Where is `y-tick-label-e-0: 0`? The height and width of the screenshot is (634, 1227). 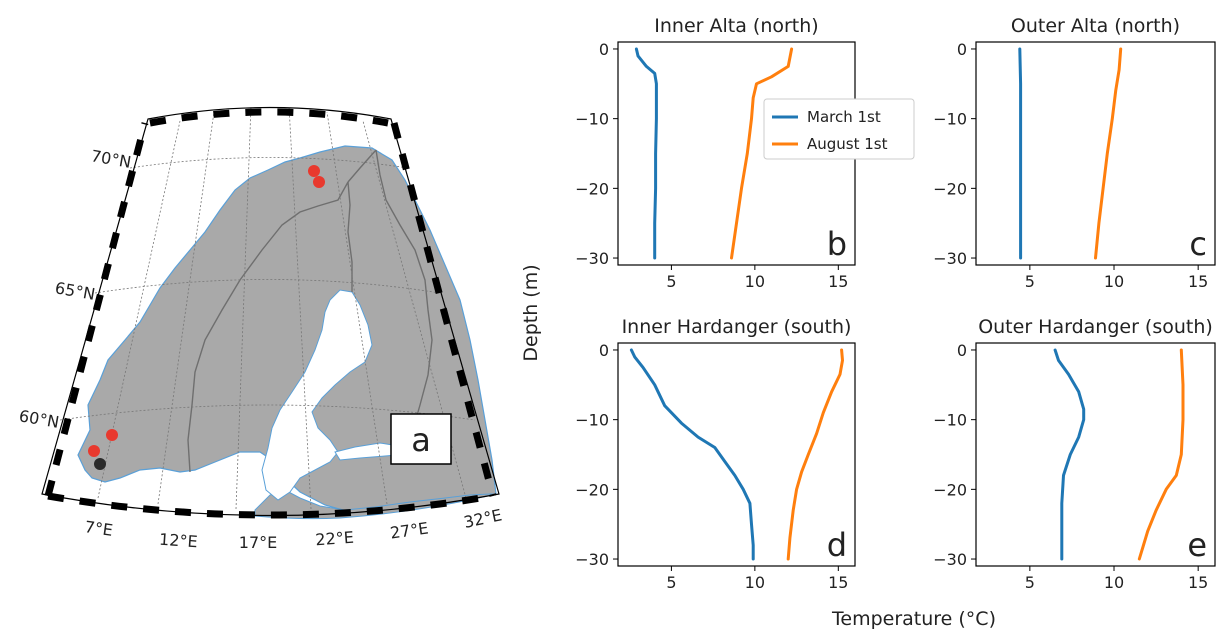 y-tick-label-e-0: 0 is located at coordinates (962, 350).